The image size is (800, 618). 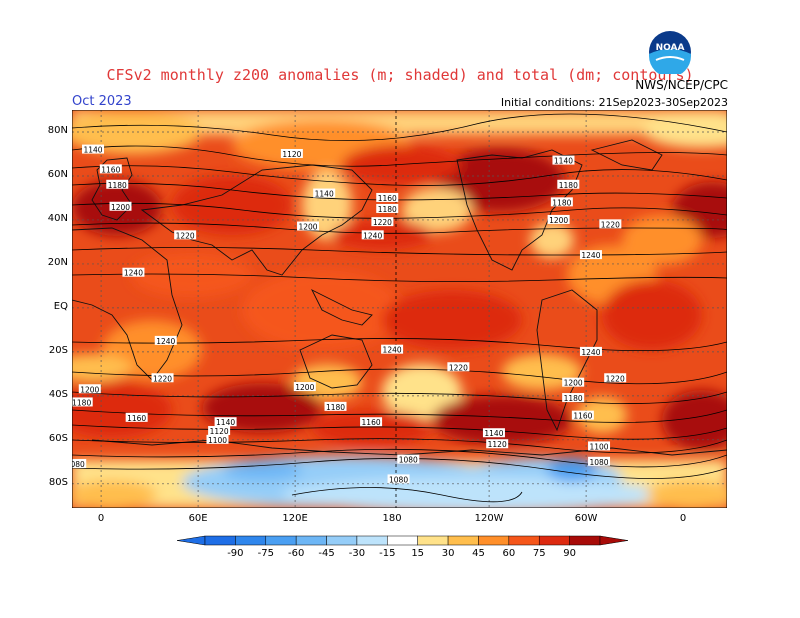 I want to click on longitude-tick-label: 120E, so click(x=295, y=518).